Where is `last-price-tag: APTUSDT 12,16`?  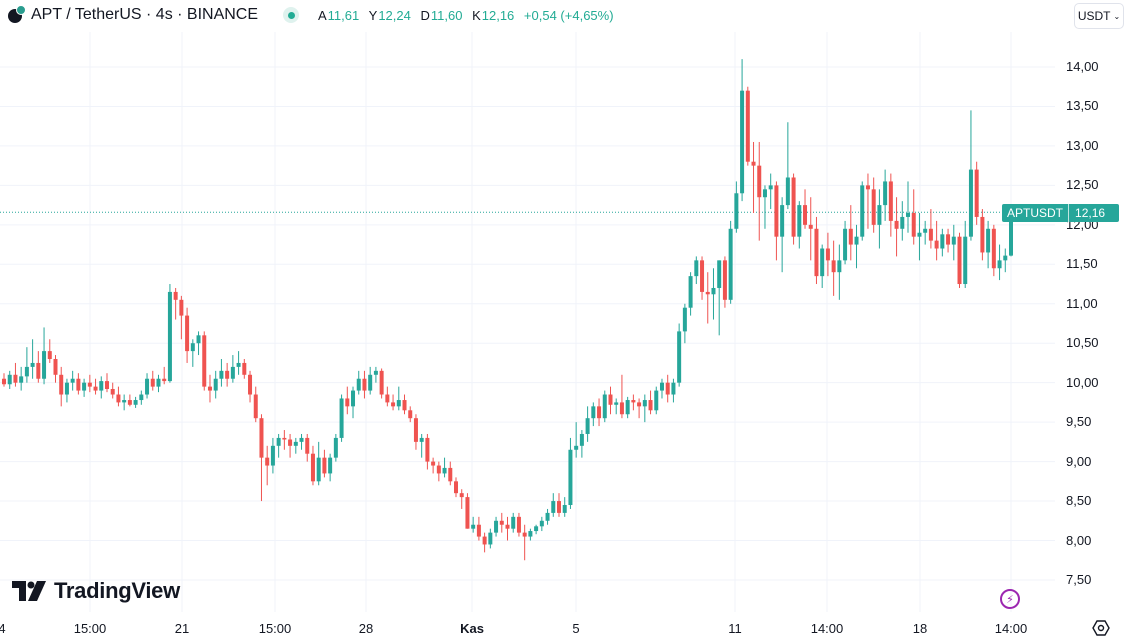 last-price-tag: APTUSDT 12,16 is located at coordinates (1061, 213).